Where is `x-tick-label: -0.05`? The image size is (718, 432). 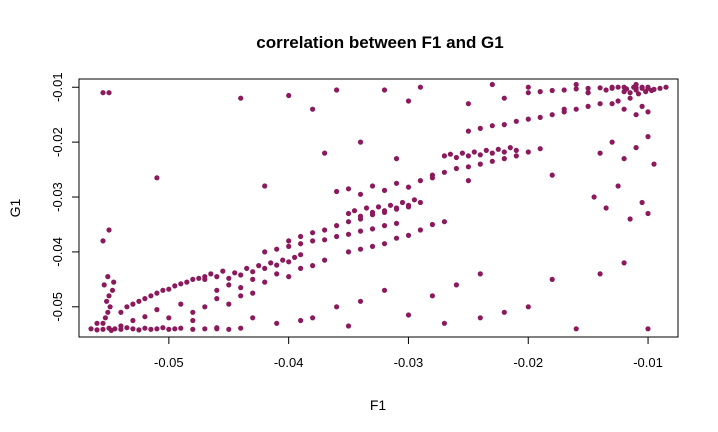 x-tick-label: -0.05 is located at coordinates (169, 362).